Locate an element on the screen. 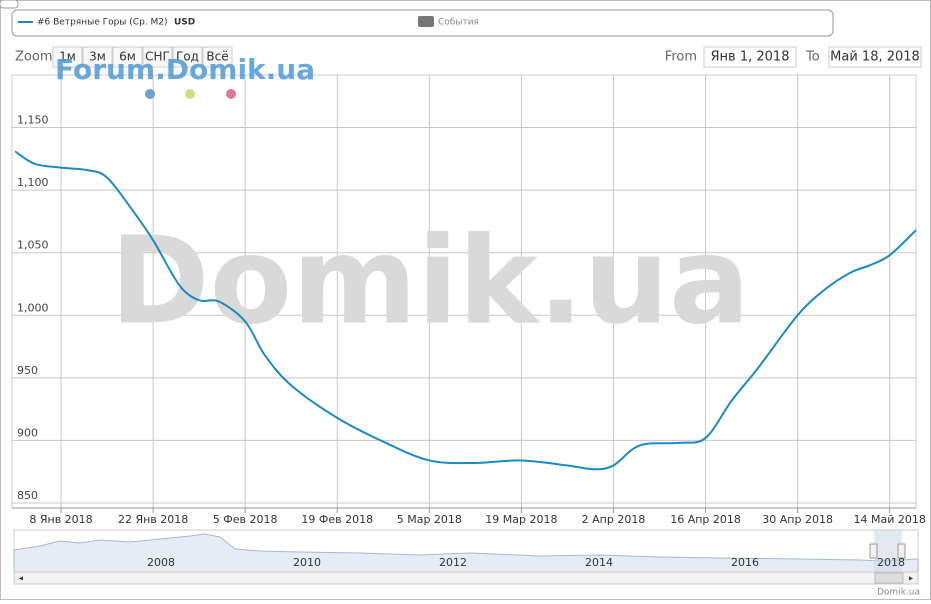 Image resolution: width=931 pixels, height=604 pixels. navigator-year: 2018 is located at coordinates (891, 562).